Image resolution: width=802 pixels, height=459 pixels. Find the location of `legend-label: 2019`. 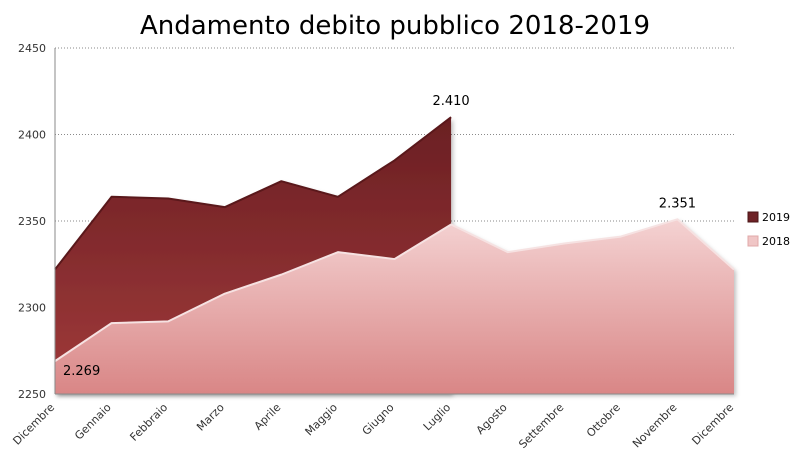

legend-label: 2019 is located at coordinates (776, 217).